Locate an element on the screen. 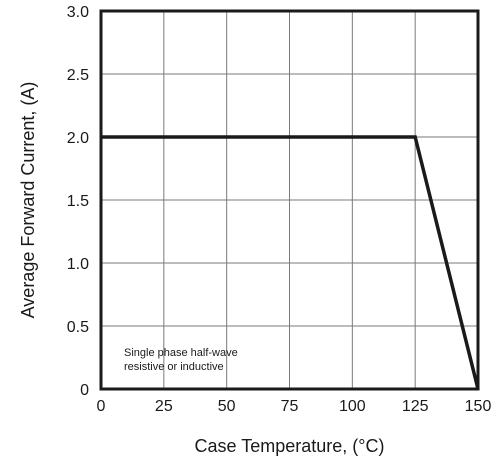 The height and width of the screenshot is (463, 493). x-tick-labels: 0 25 50 75 100 125 150 is located at coordinates (294, 406).